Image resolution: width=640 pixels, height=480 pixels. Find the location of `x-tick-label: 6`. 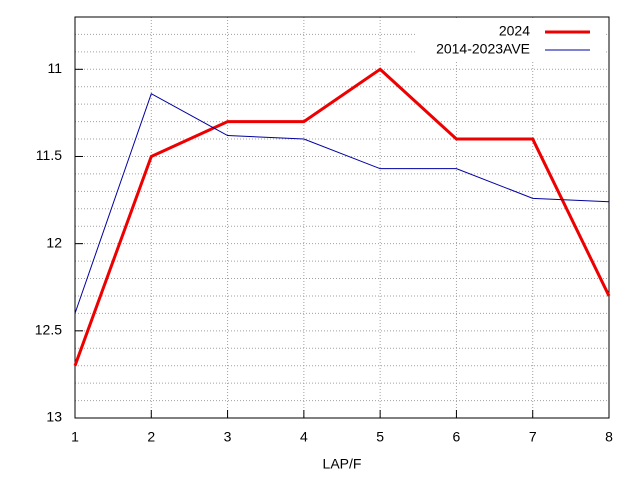

x-tick-label: 6 is located at coordinates (457, 437).